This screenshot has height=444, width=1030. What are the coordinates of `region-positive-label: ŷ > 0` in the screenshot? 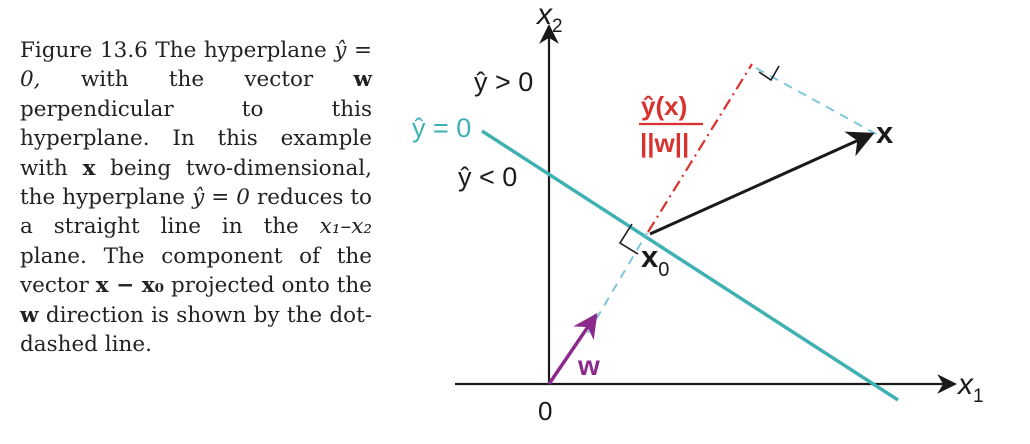 It's located at (503, 82).